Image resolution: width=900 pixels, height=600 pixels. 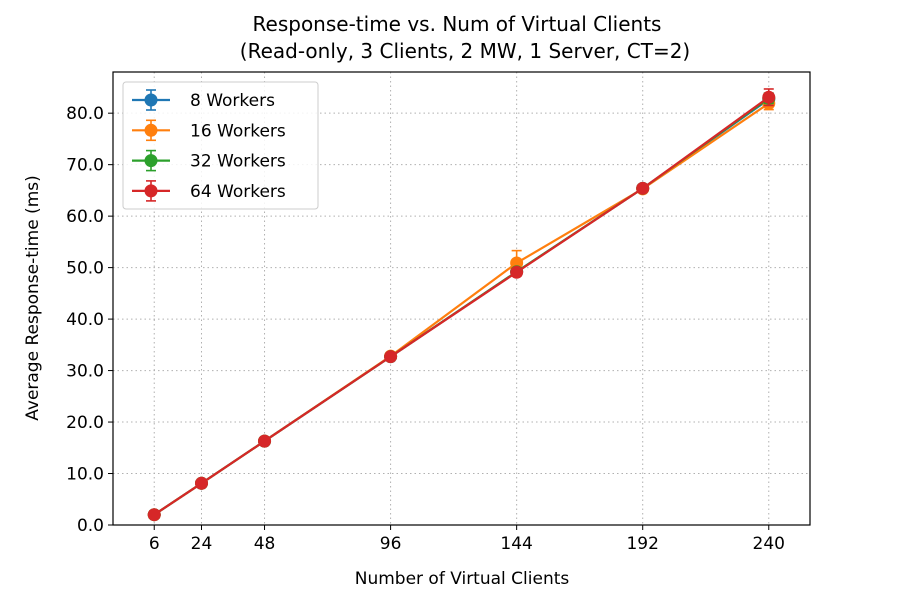 I want to click on legend-box, so click(x=220, y=145).